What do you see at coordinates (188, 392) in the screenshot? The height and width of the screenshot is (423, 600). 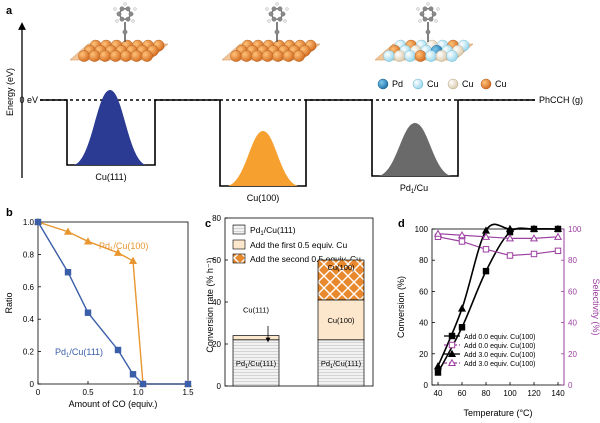 I see `x-tick-label: 1.5` at bounding box center [188, 392].